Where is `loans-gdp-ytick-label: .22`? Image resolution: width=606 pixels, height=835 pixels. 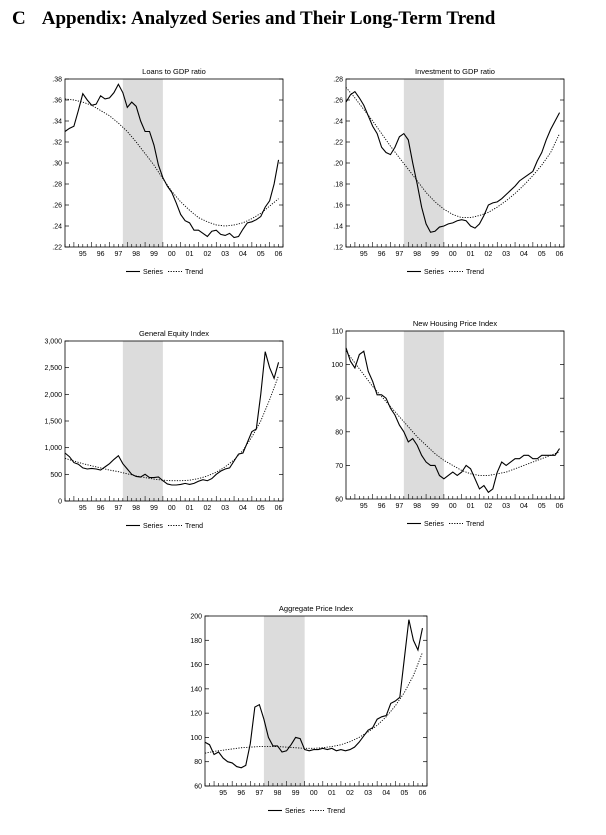 loans-gdp-ytick-label: .22 is located at coordinates (57, 248).